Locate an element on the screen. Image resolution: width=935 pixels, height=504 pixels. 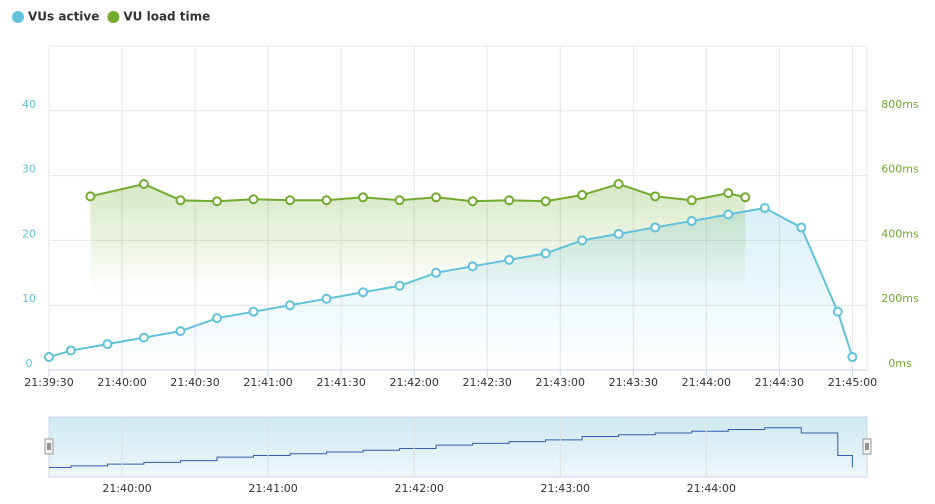
x-tick-label: 21:41:00 is located at coordinates (267, 382).